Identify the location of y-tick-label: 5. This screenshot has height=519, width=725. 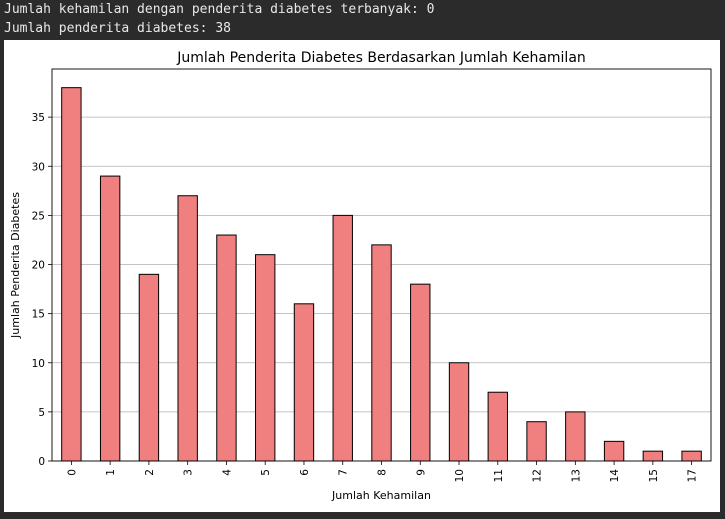
(41, 413).